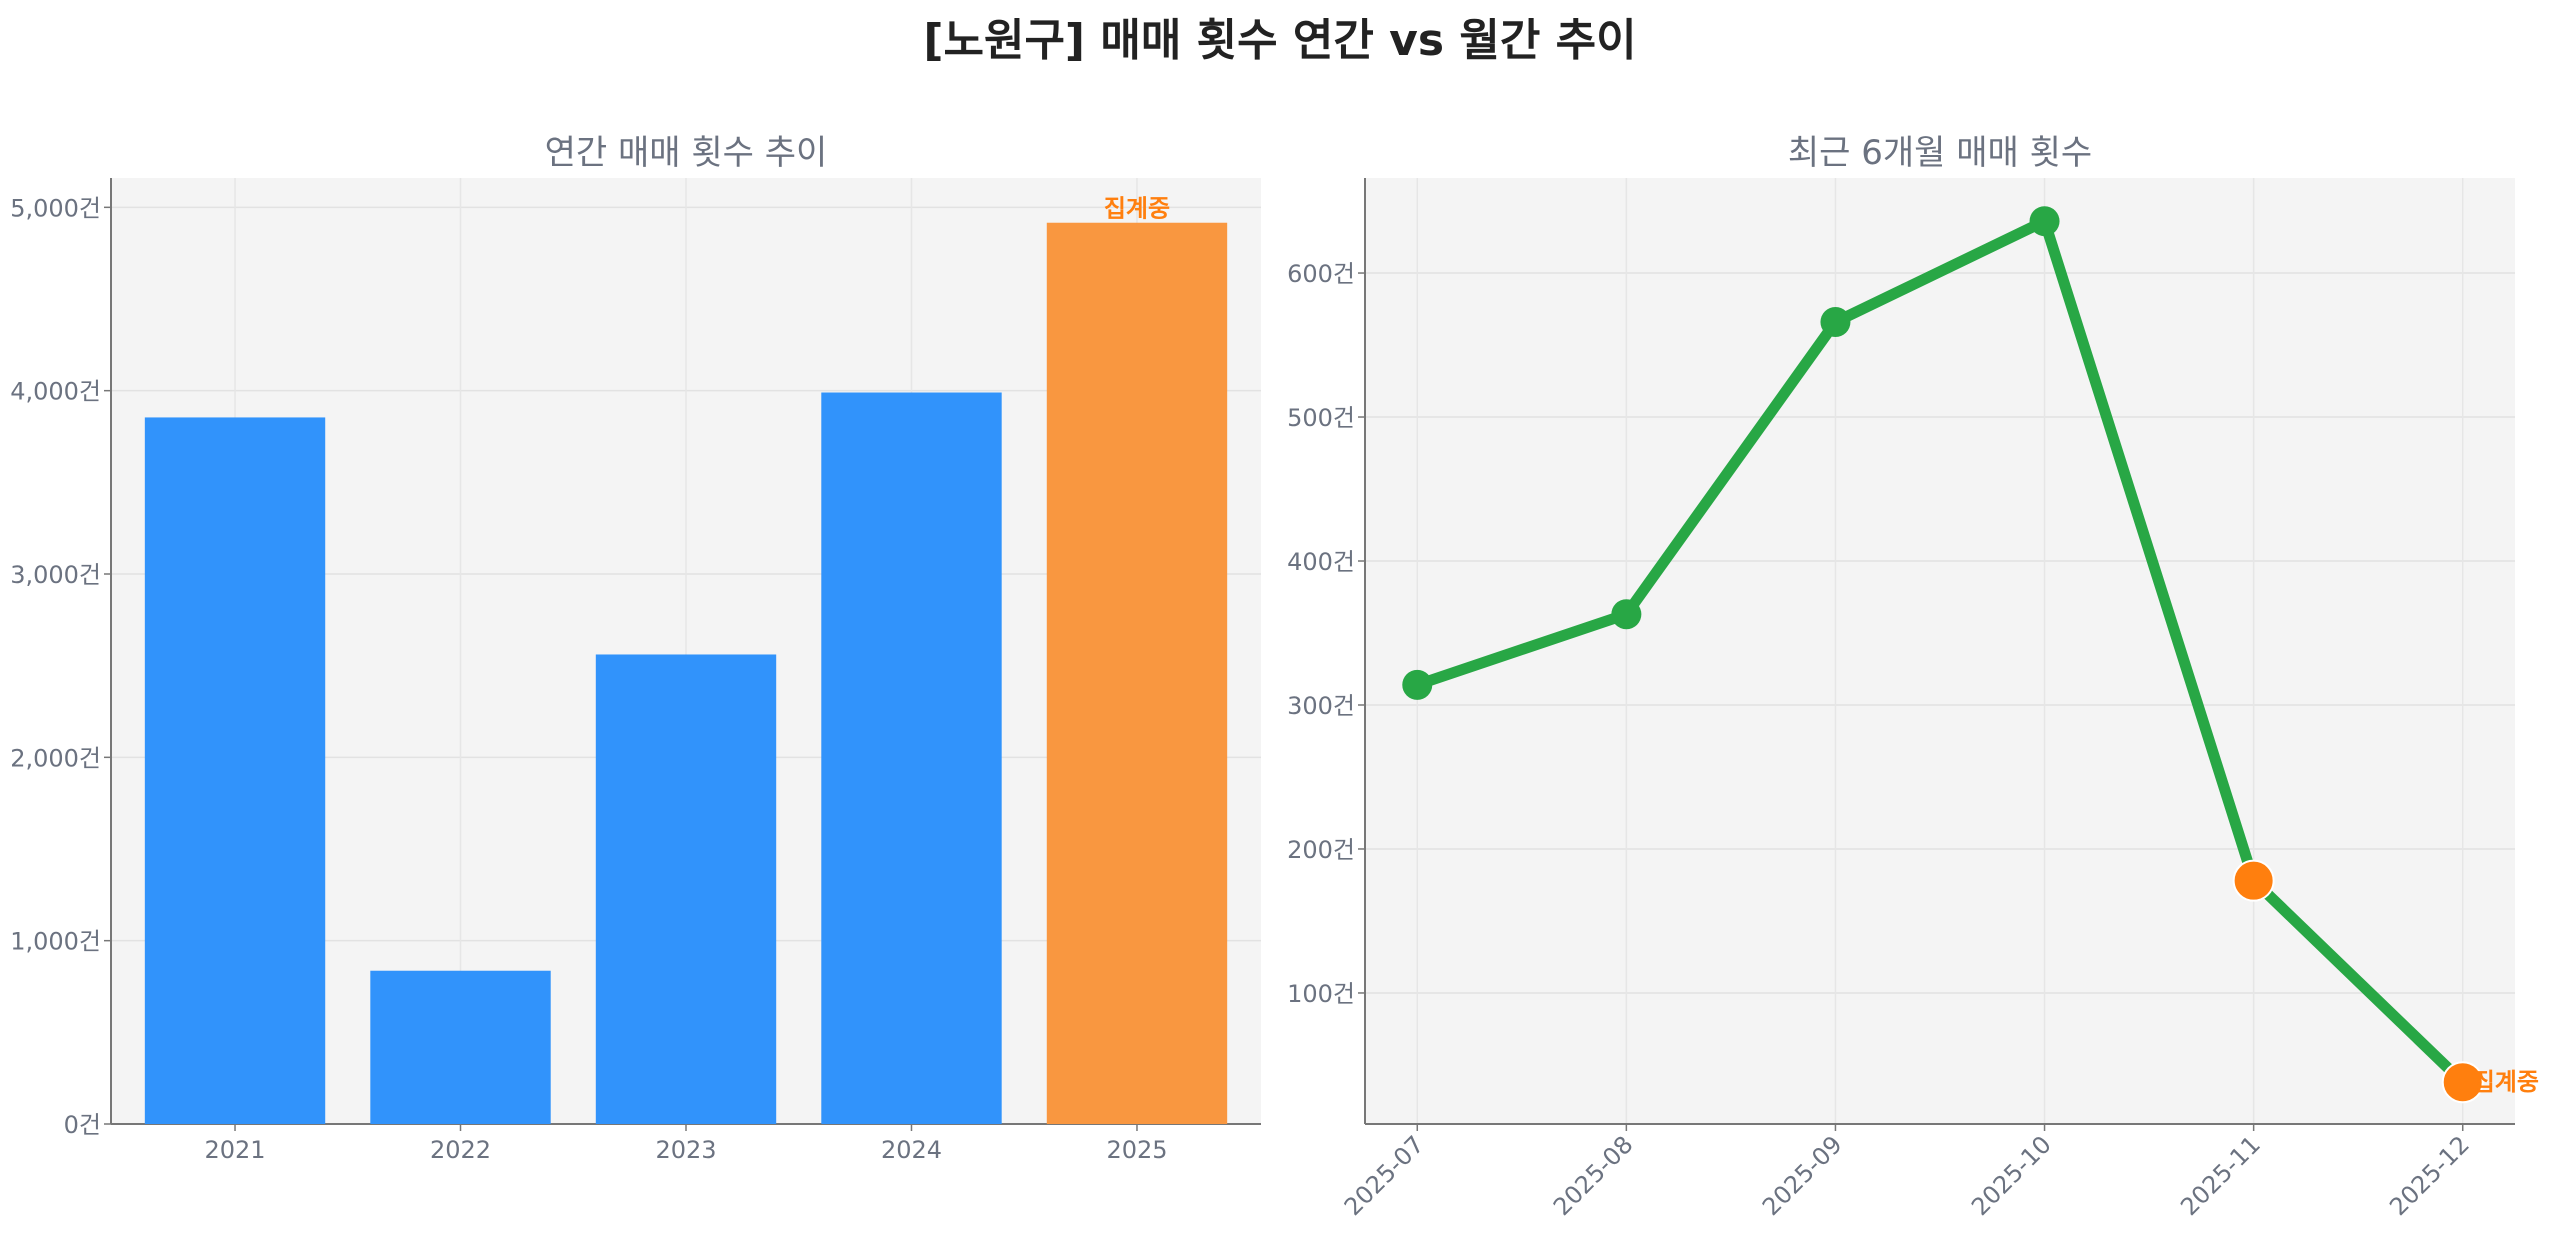 Image resolution: width=2560 pixels, height=1234 pixels. Describe the element at coordinates (686, 889) in the screenshot. I see `bar-2023` at that location.